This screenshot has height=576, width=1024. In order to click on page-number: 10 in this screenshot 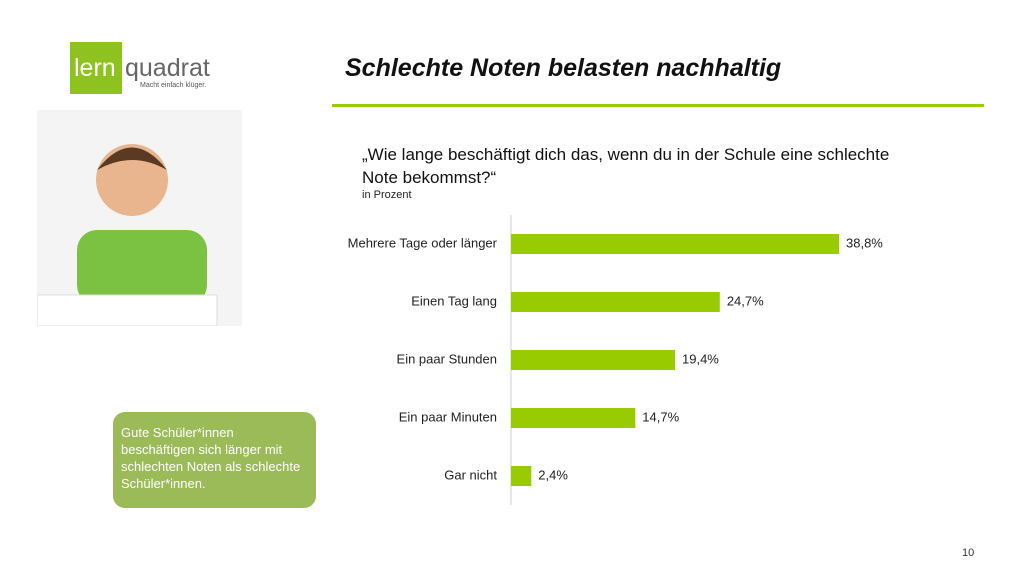, I will do `click(968, 553)`.